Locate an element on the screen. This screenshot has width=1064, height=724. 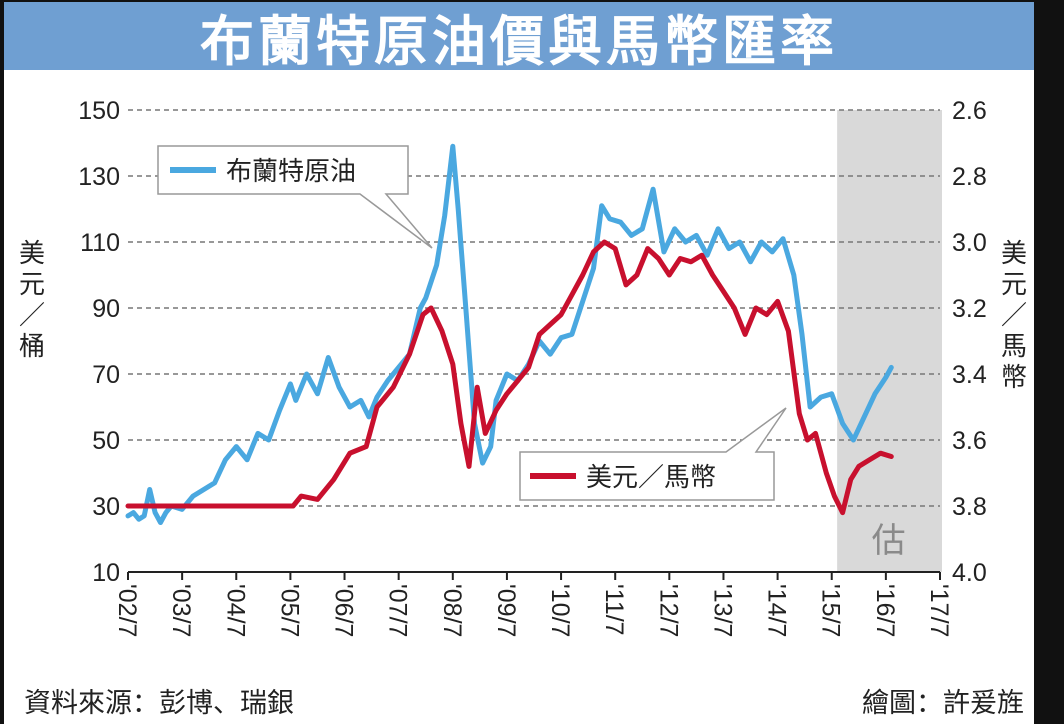
x-tick-label: '08/7 is located at coordinates (452, 610).